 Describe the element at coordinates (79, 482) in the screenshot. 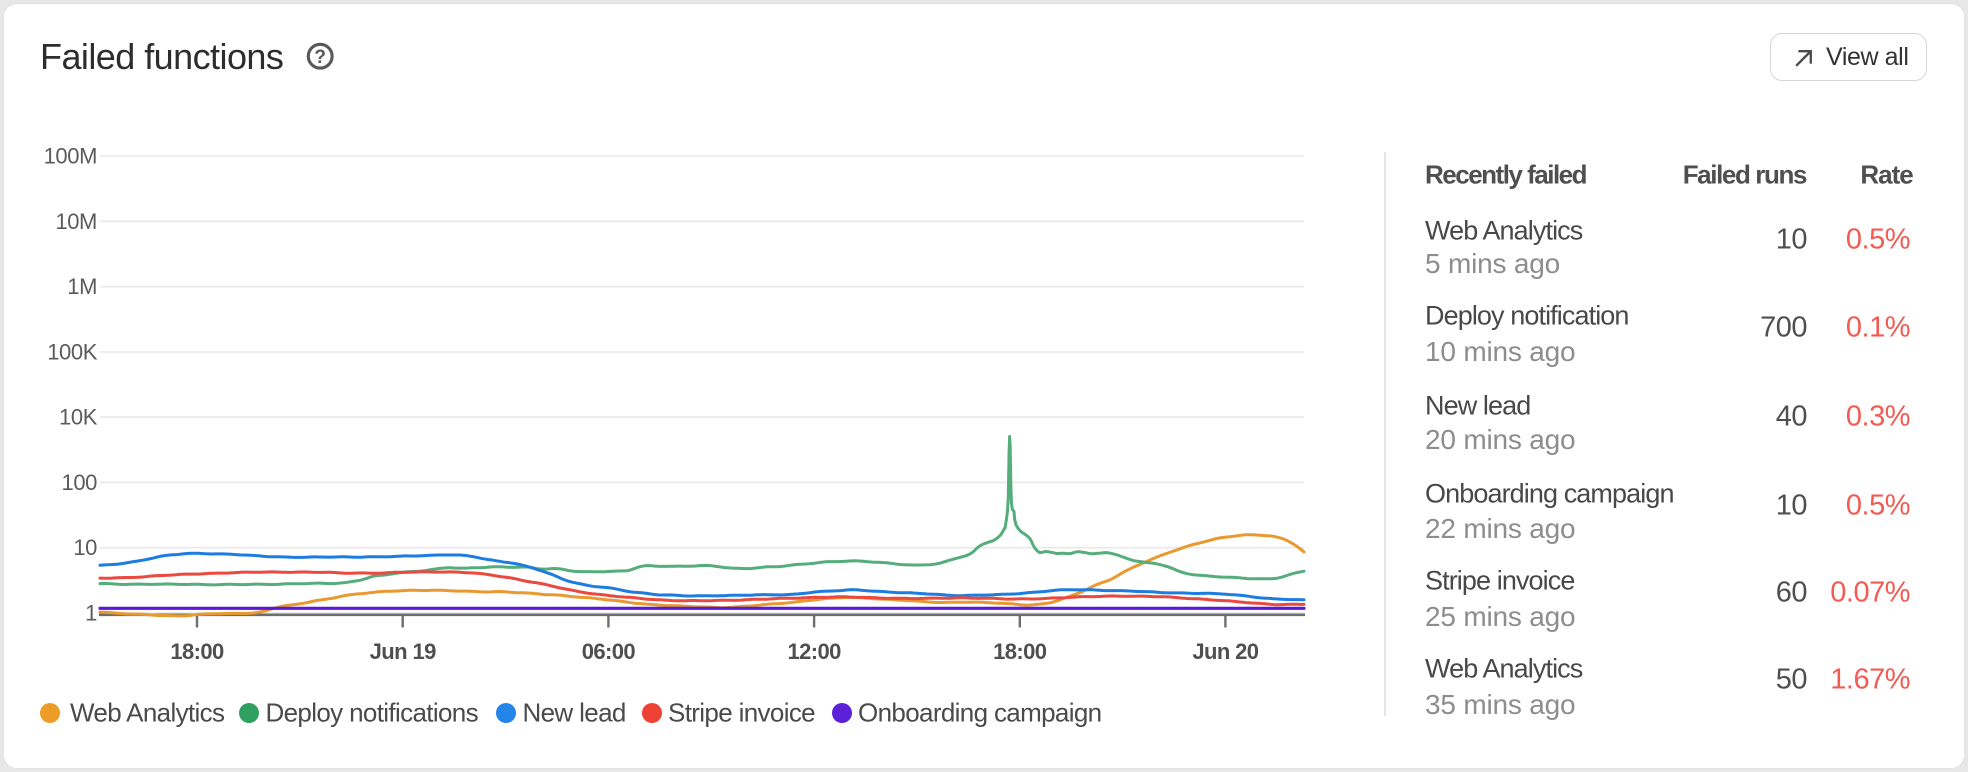

I see `svg-text: 100` at that location.